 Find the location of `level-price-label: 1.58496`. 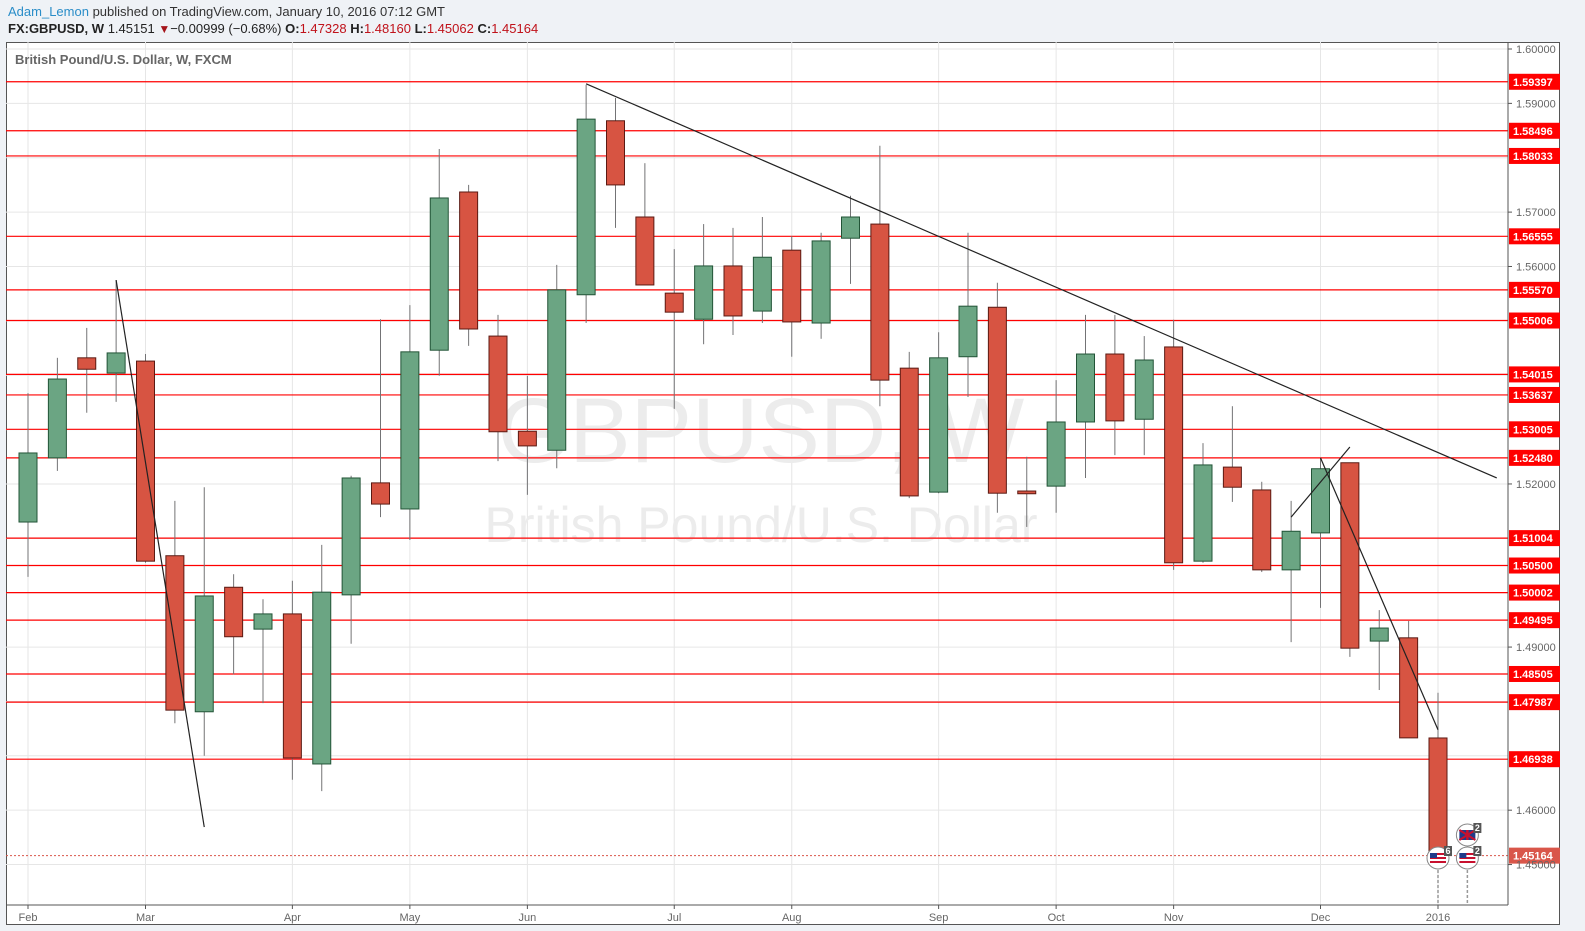

level-price-label: 1.58496 is located at coordinates (1533, 132).